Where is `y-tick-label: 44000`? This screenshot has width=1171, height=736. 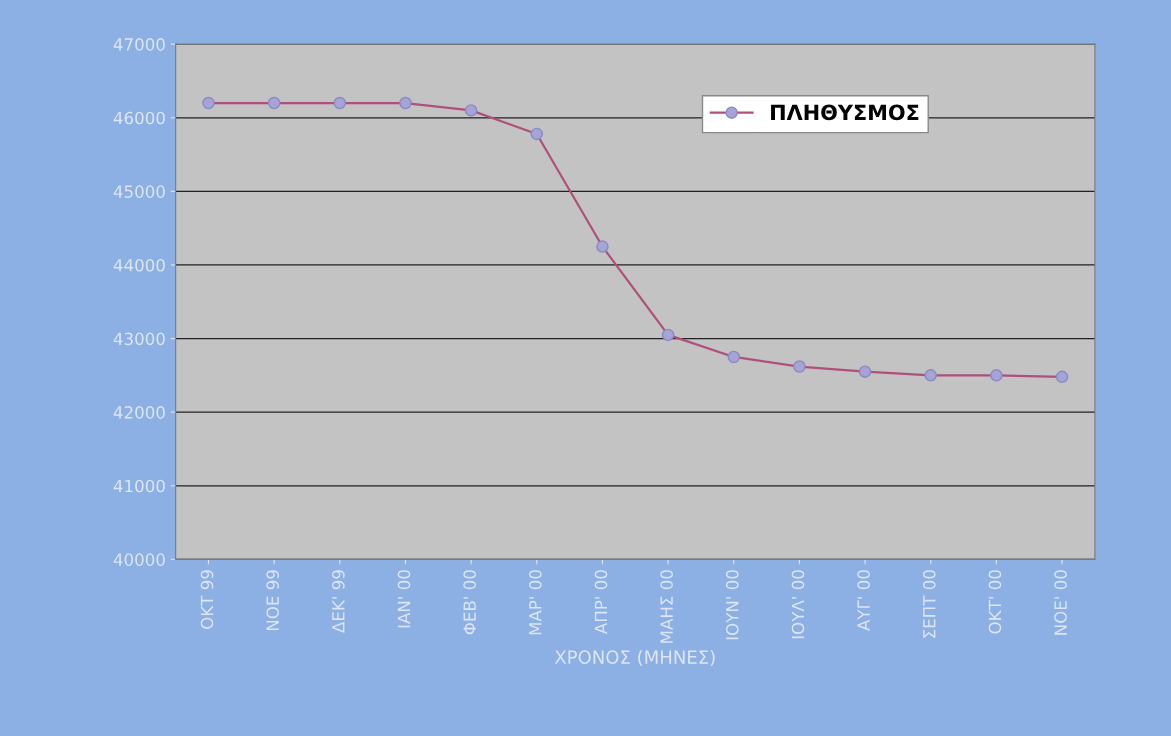 y-tick-label: 44000 is located at coordinates (139, 265).